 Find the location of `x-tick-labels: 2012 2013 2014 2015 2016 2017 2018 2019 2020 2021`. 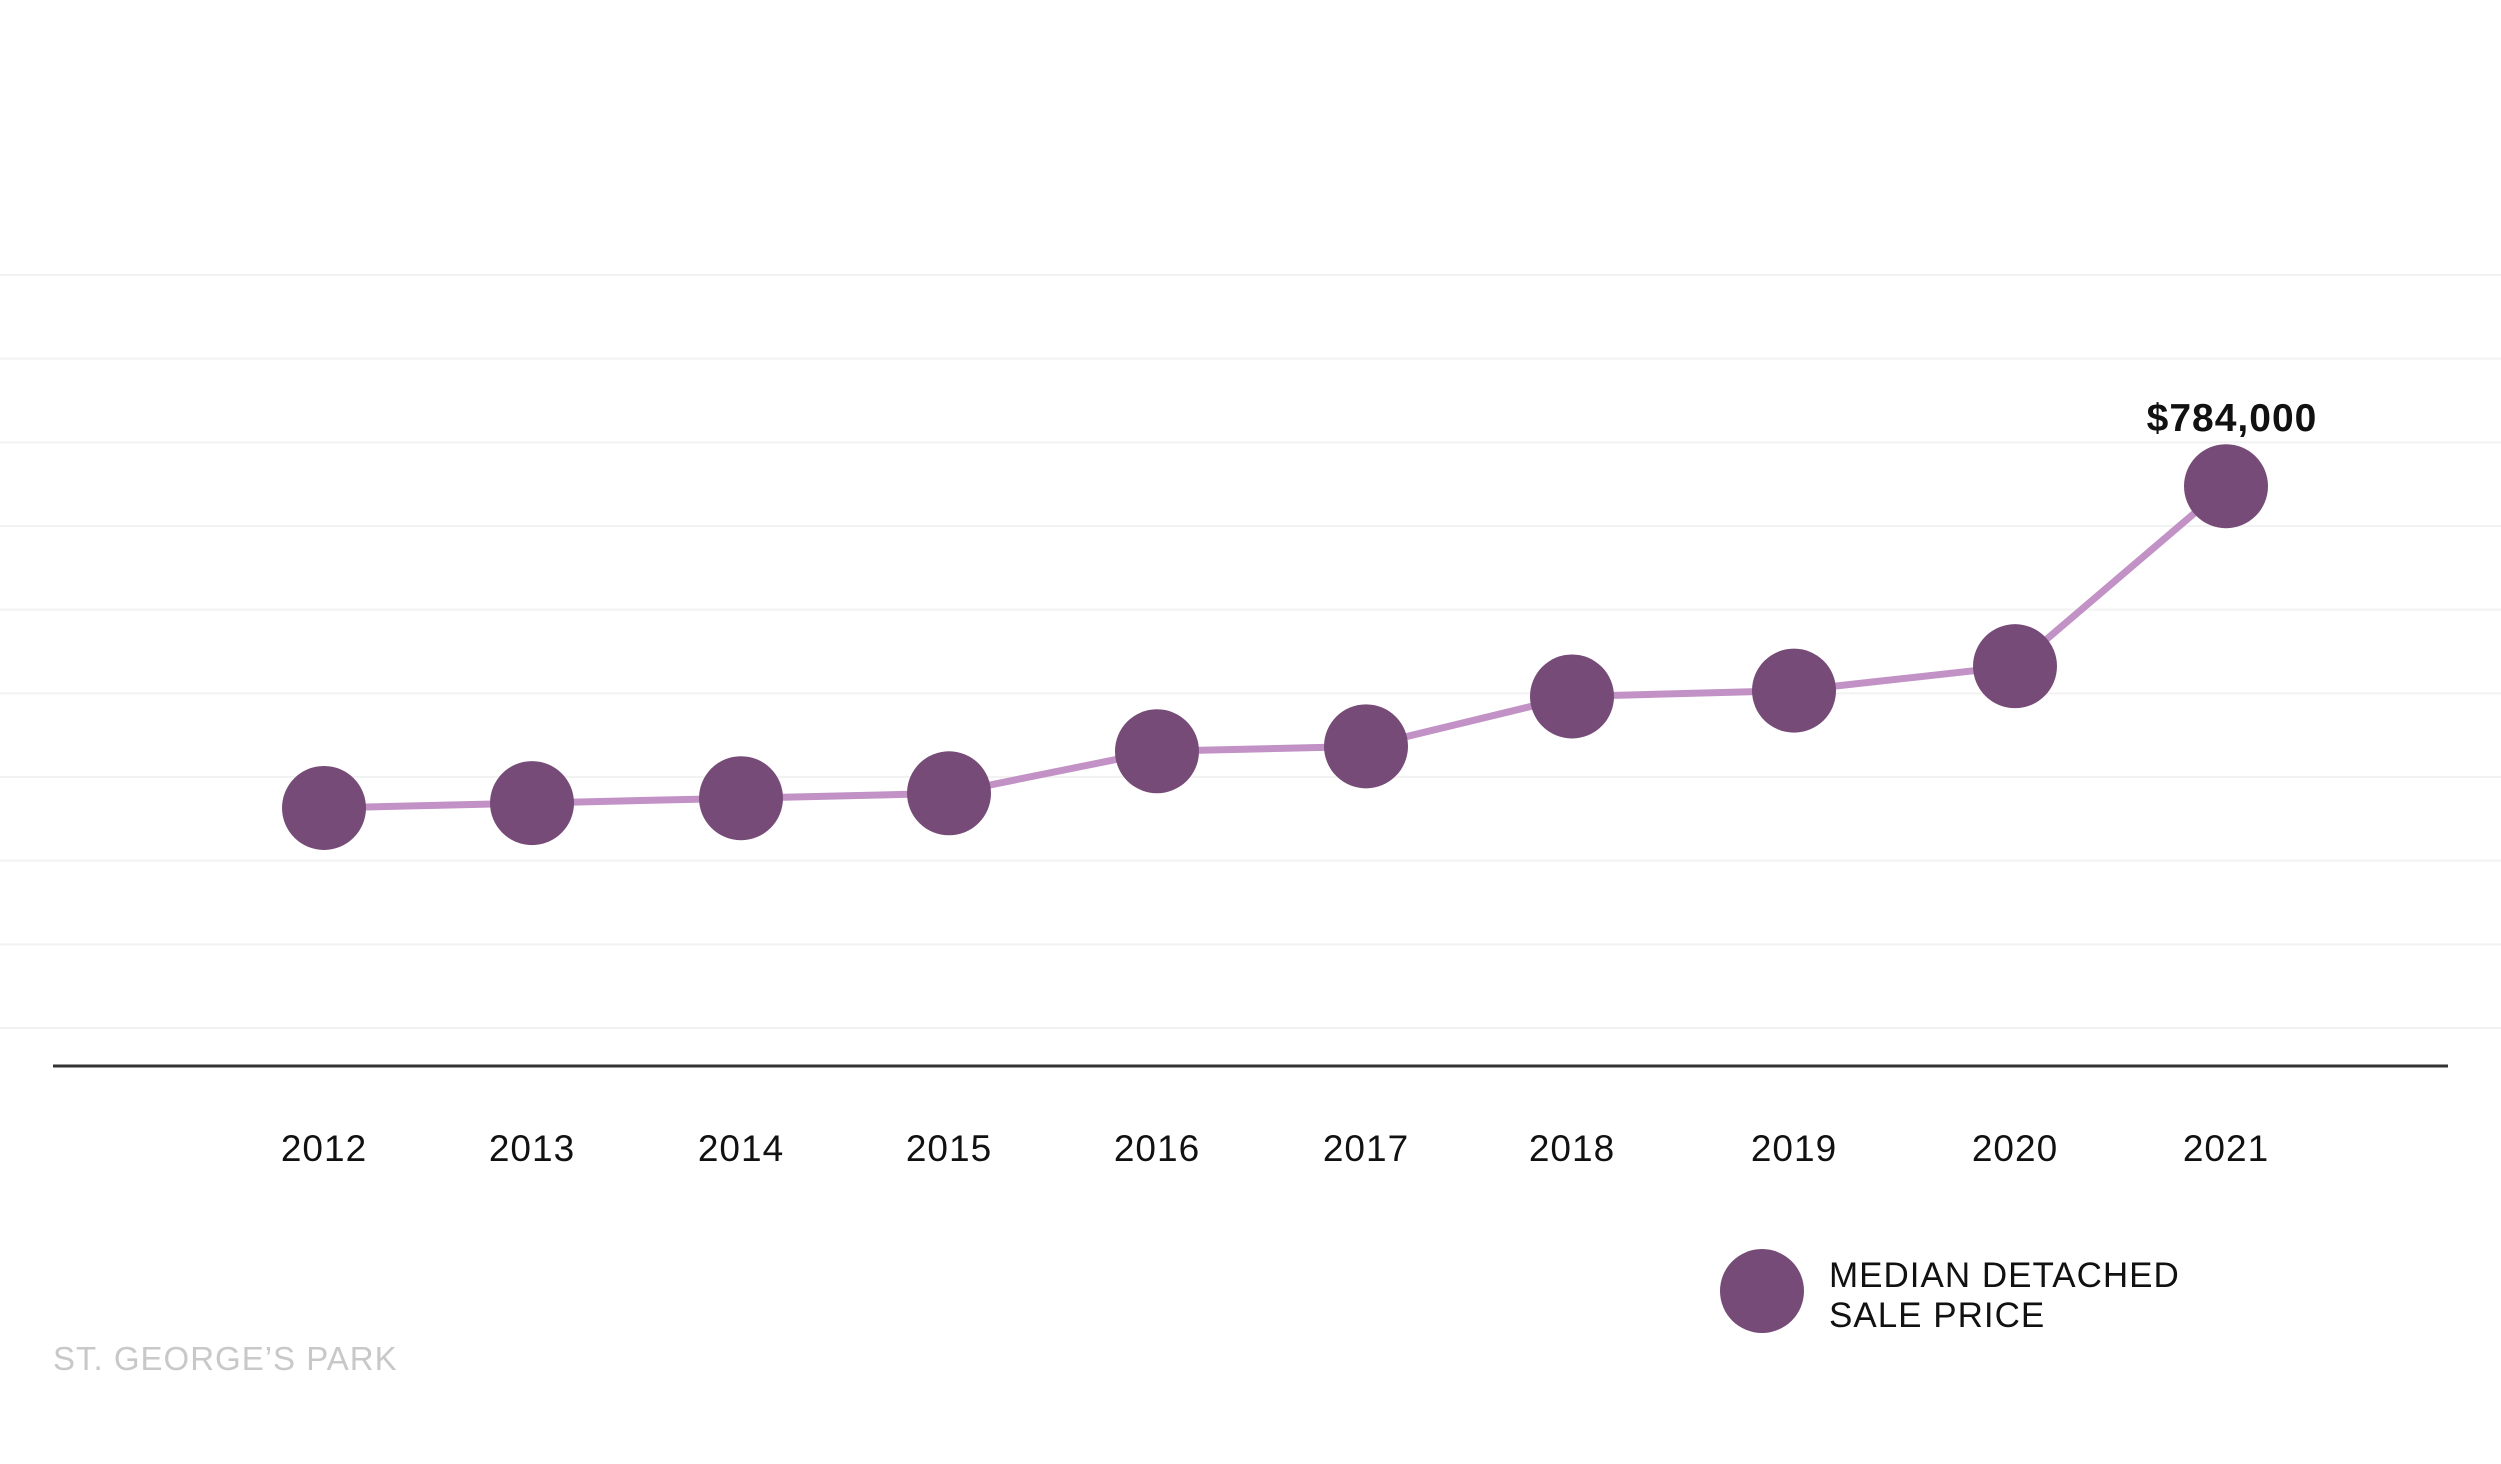

x-tick-labels: 2012 2013 2014 2015 2016 2017 2018 2019 2020 2021 is located at coordinates (1275, 1148).